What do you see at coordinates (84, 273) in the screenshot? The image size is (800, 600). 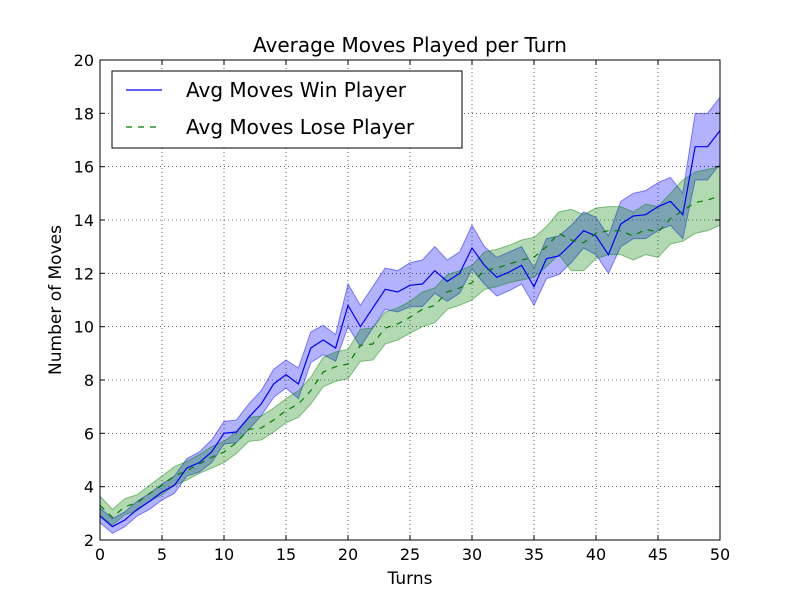 I see `y-tick-label-5: 12` at bounding box center [84, 273].